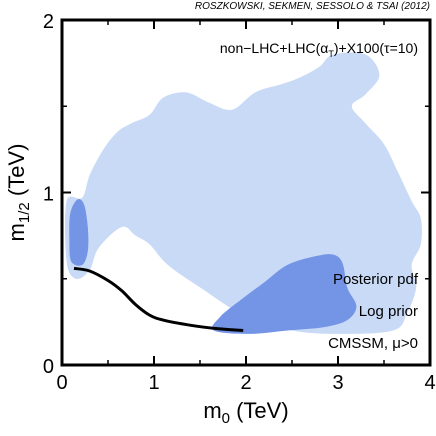 The width and height of the screenshot is (436, 436). What do you see at coordinates (153, 383) in the screenshot?
I see `x-tick-label: 1` at bounding box center [153, 383].